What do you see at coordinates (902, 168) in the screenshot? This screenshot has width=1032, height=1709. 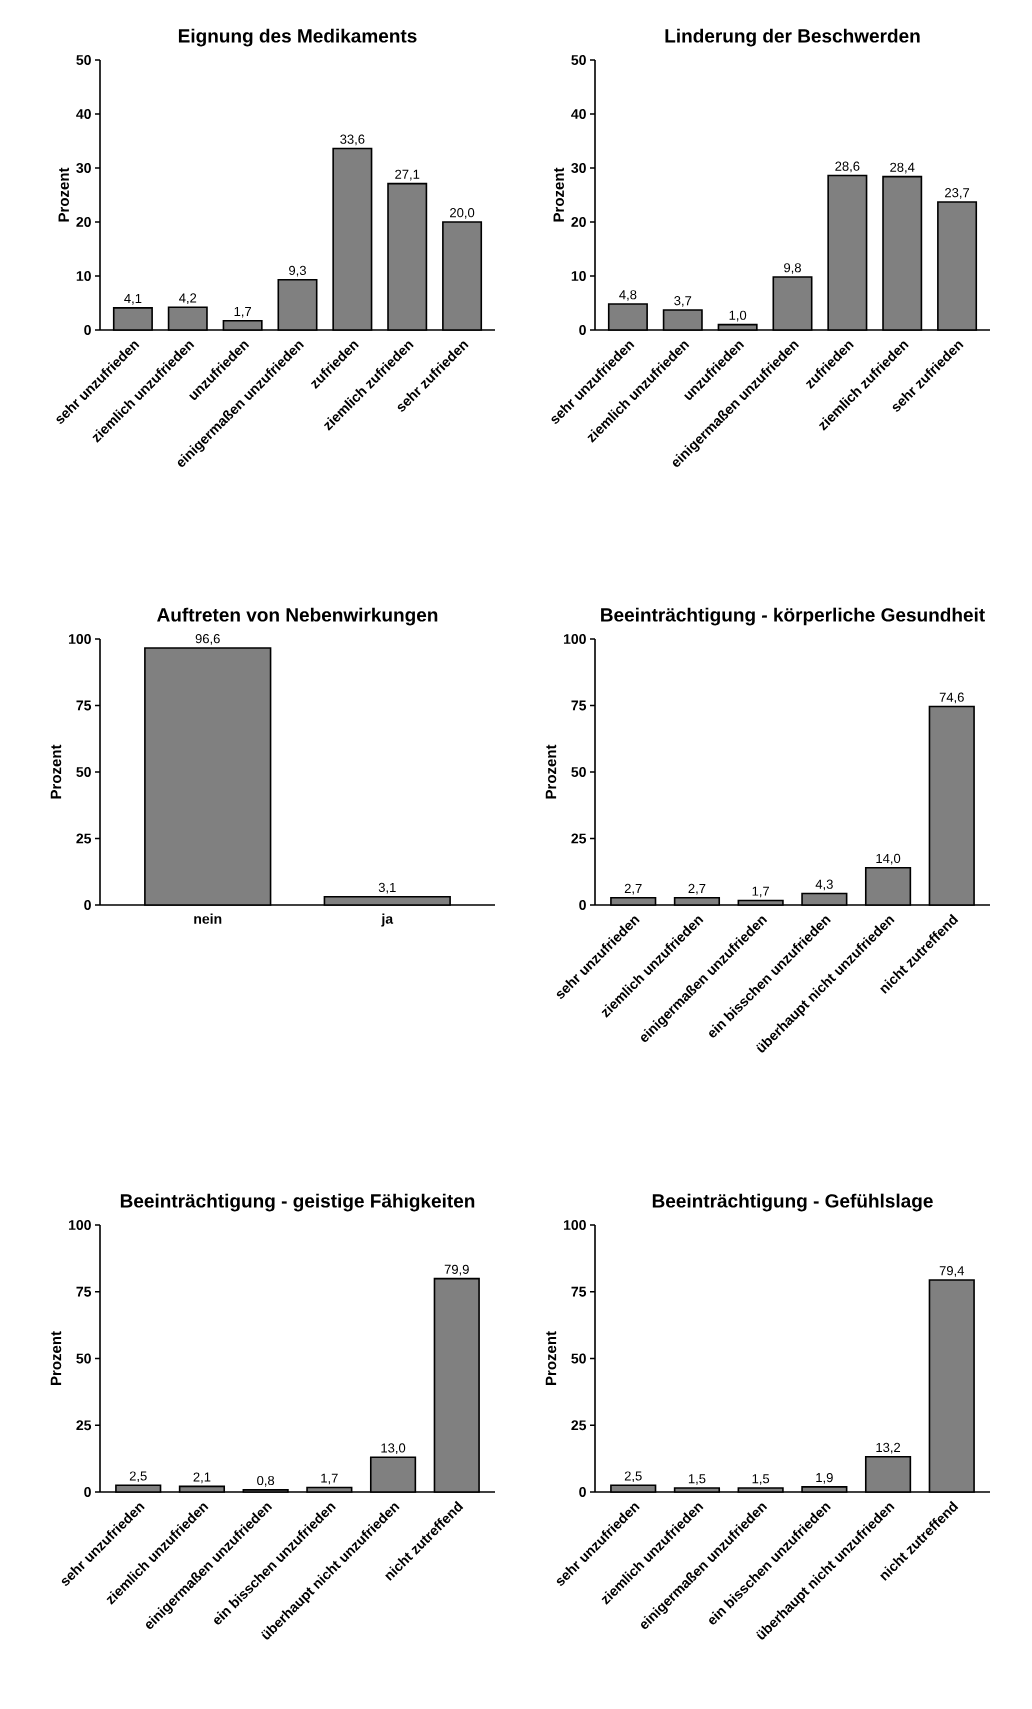 I see `data-label: 28,4` at bounding box center [902, 168].